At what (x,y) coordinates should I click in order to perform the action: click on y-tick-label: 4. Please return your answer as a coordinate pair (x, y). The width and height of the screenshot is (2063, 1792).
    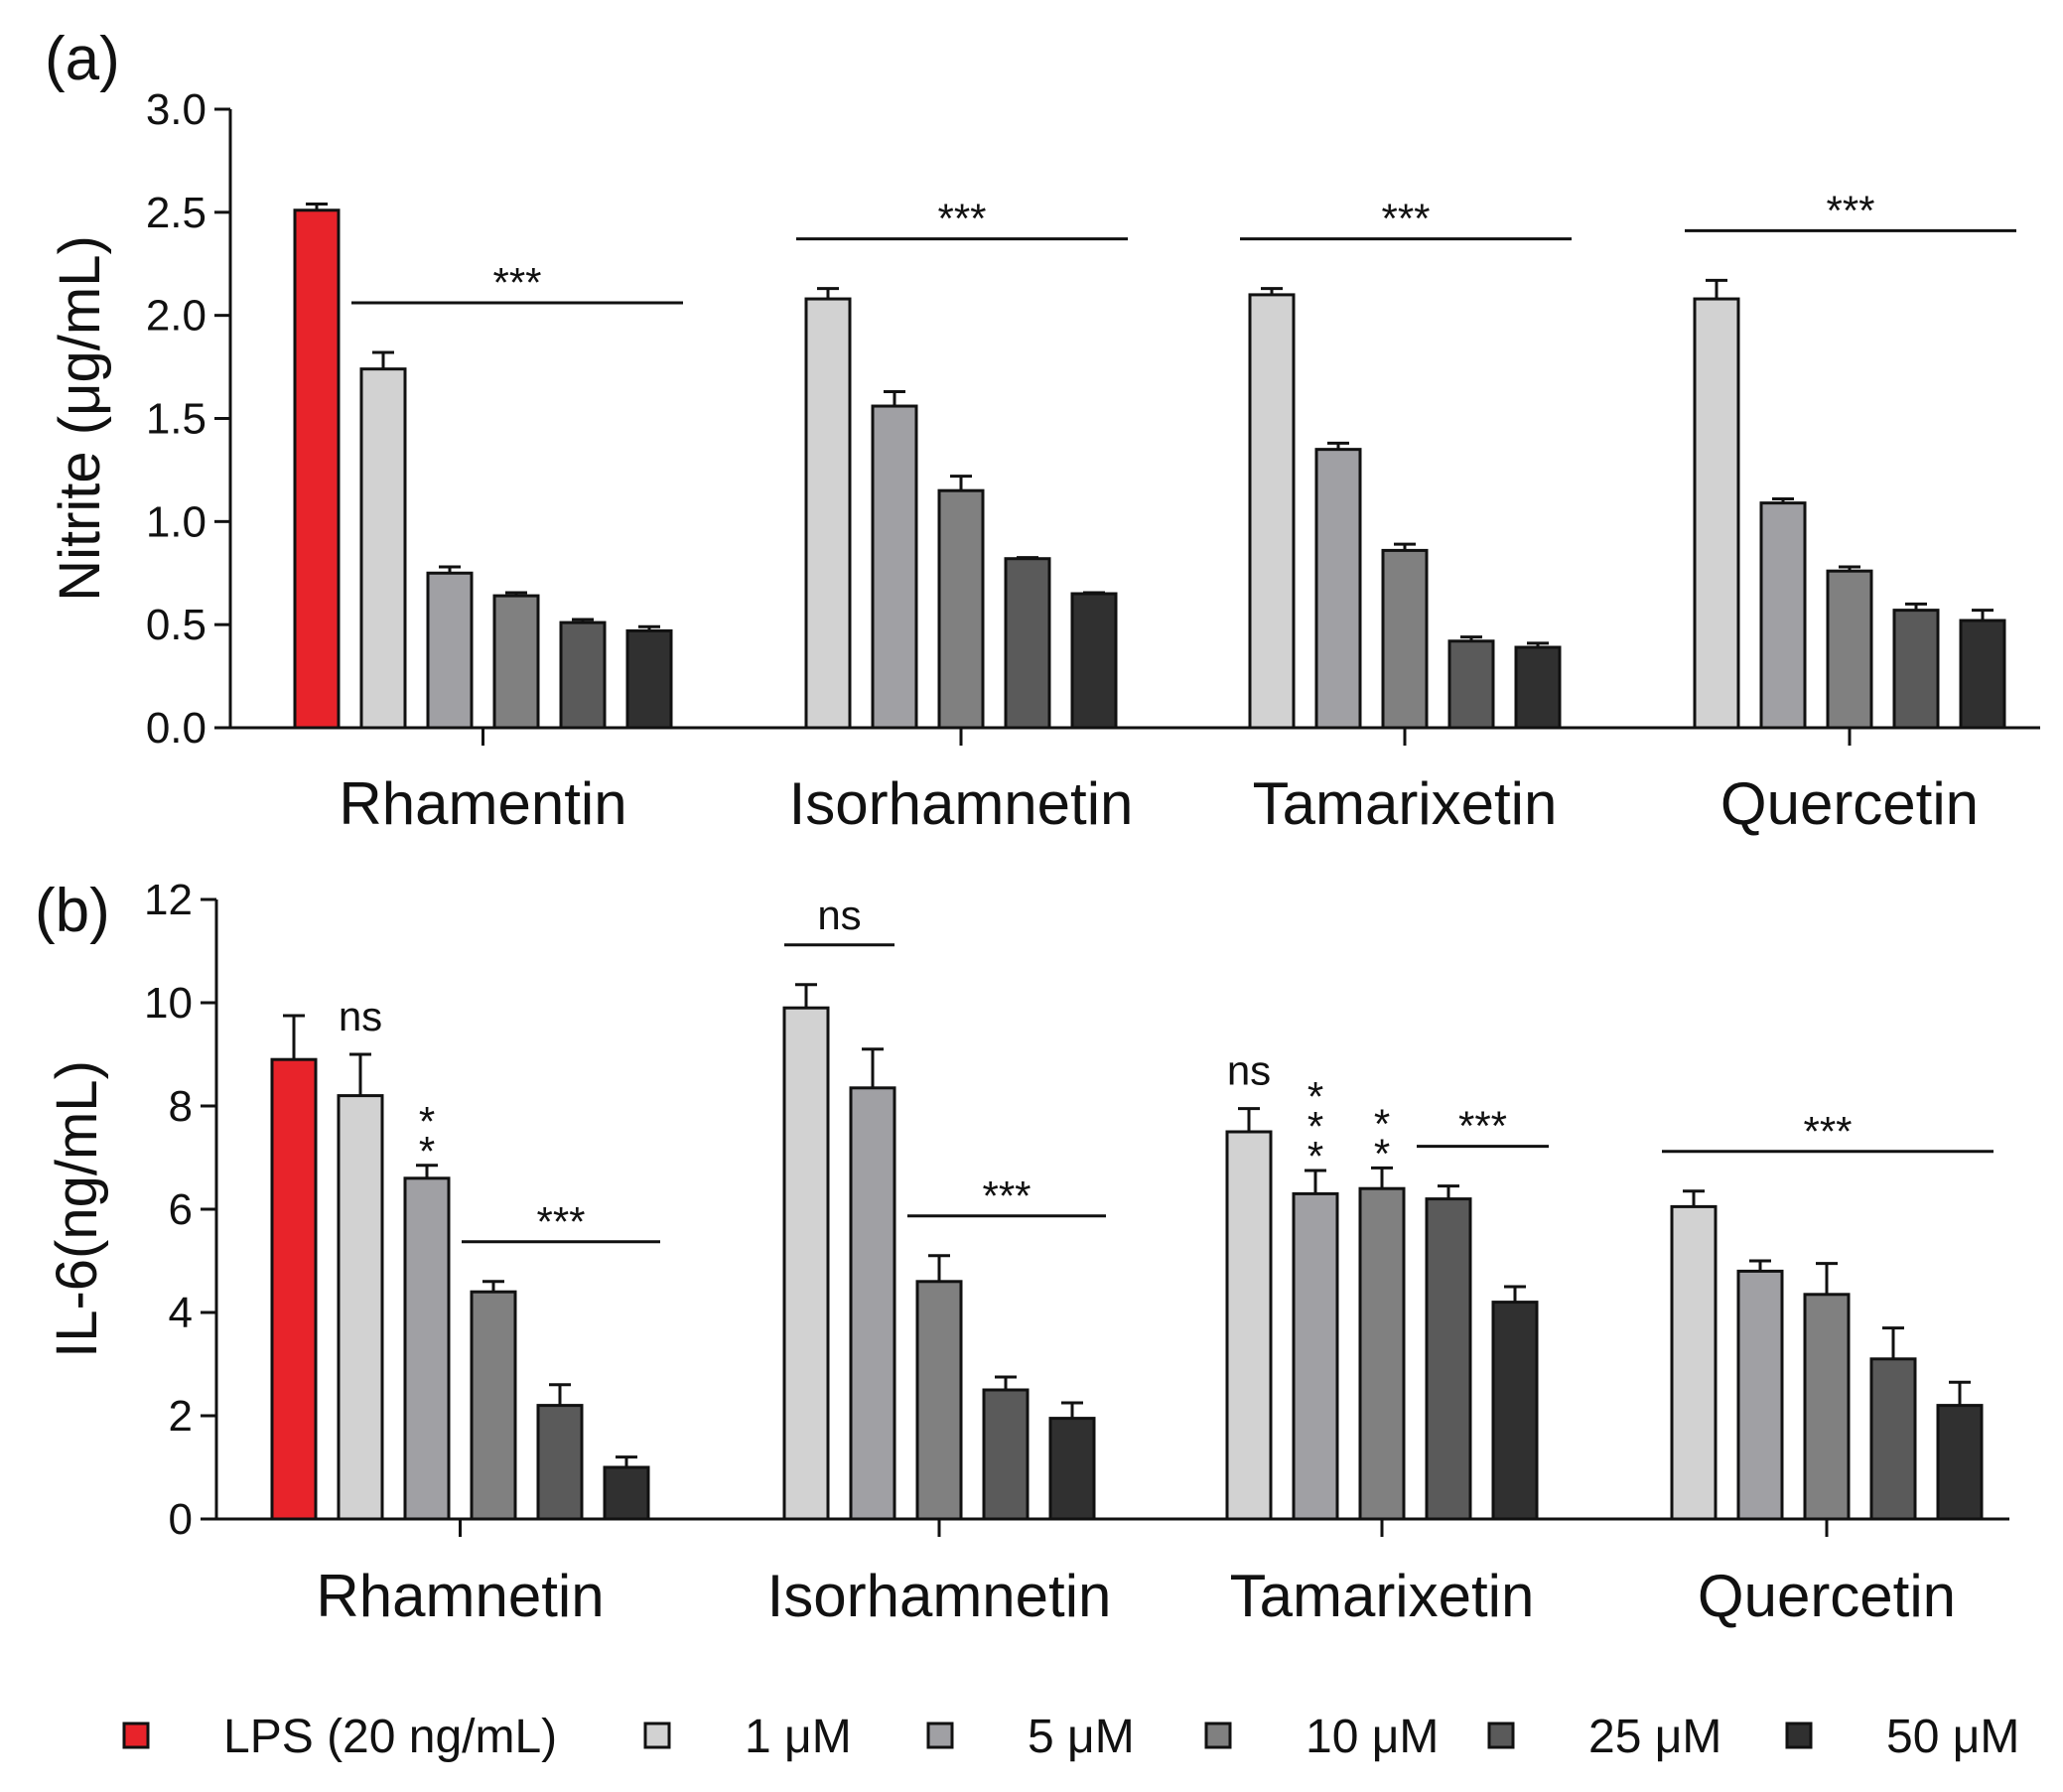
    Looking at the image, I should click on (181, 1313).